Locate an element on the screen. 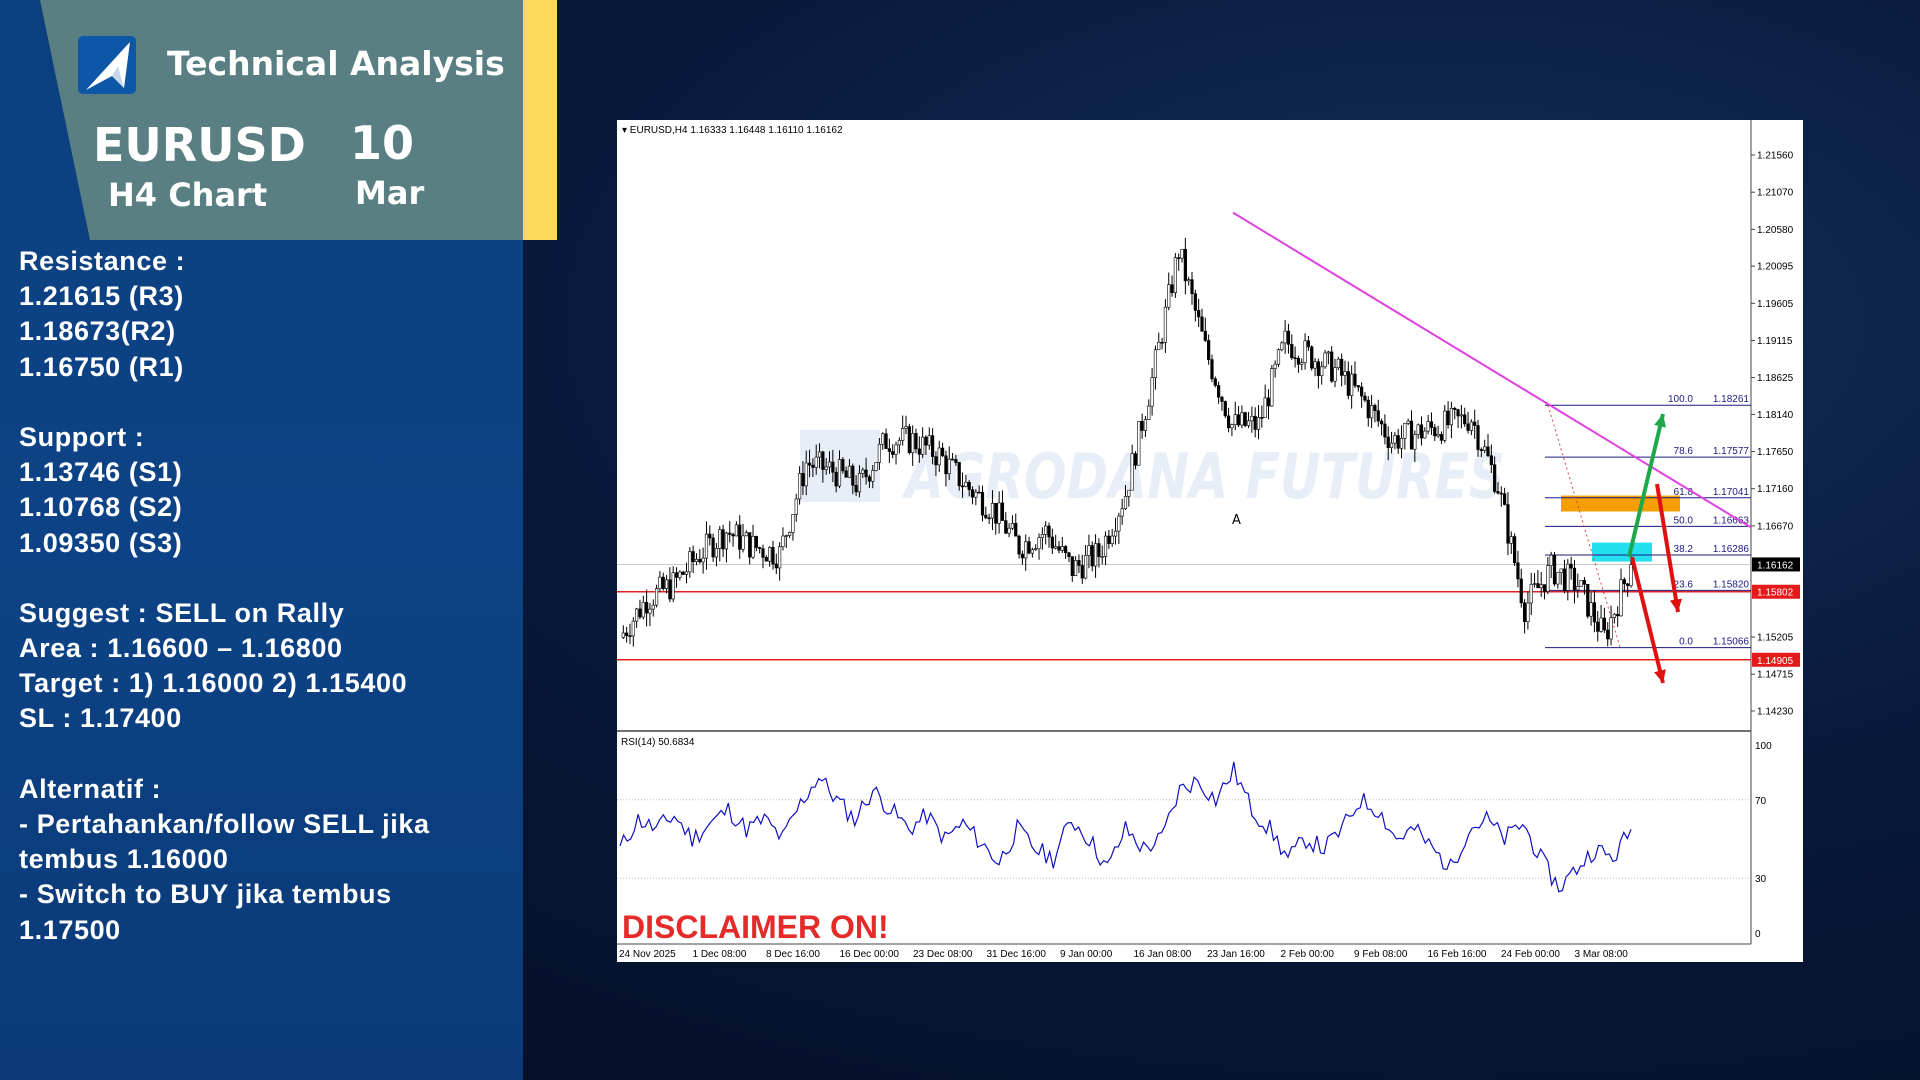  sell-zone is located at coordinates (1620, 503).